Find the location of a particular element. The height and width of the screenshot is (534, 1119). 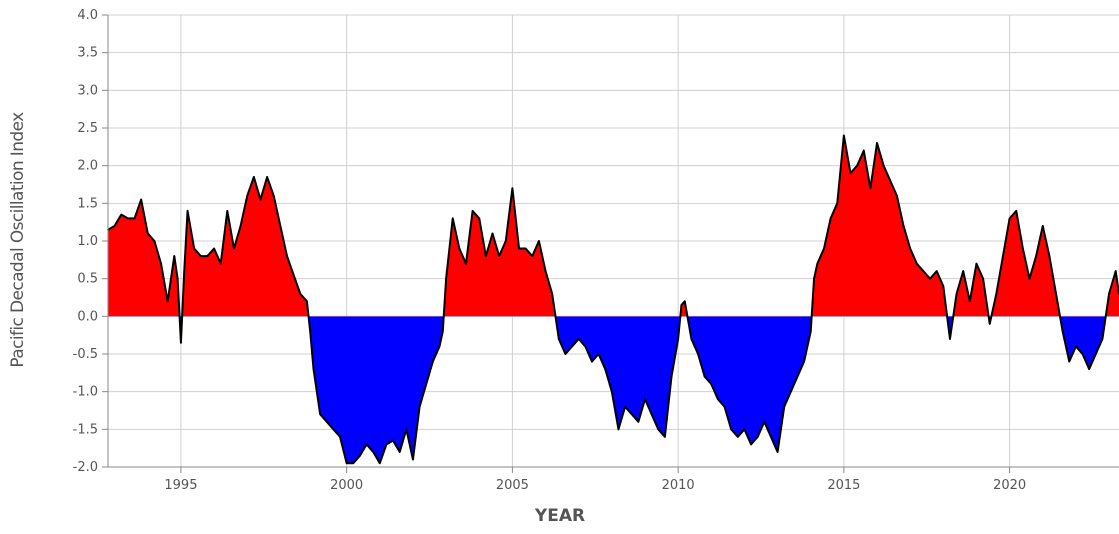

y-tick-label: 2.5 is located at coordinates (87, 128).